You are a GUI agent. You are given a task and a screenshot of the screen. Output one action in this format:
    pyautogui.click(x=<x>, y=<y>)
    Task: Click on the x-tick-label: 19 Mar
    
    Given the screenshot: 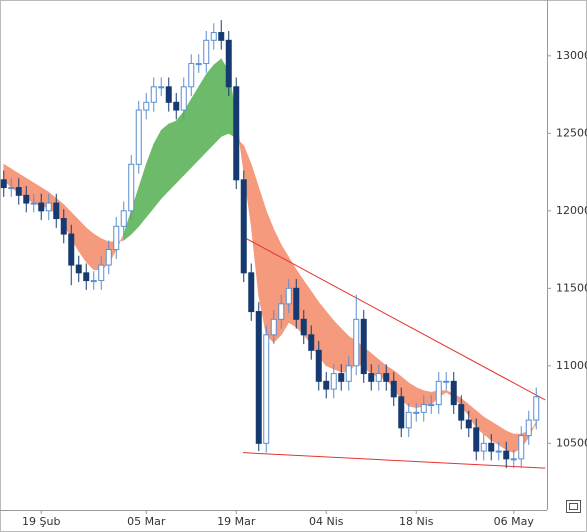 What is the action you would take?
    pyautogui.click(x=236, y=521)
    